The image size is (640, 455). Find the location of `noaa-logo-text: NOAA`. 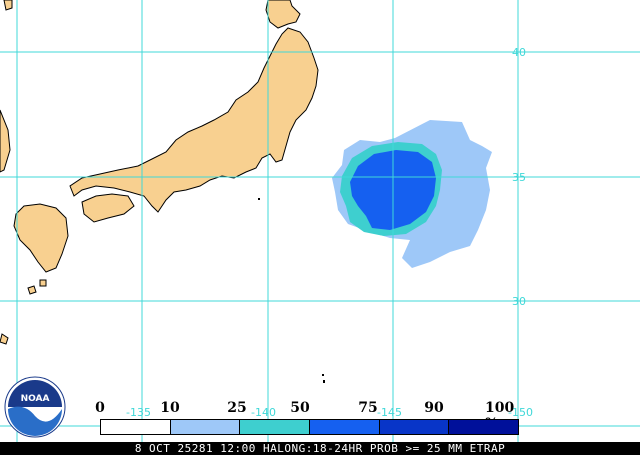

noaa-logo-text: NOAA is located at coordinates (35, 399).